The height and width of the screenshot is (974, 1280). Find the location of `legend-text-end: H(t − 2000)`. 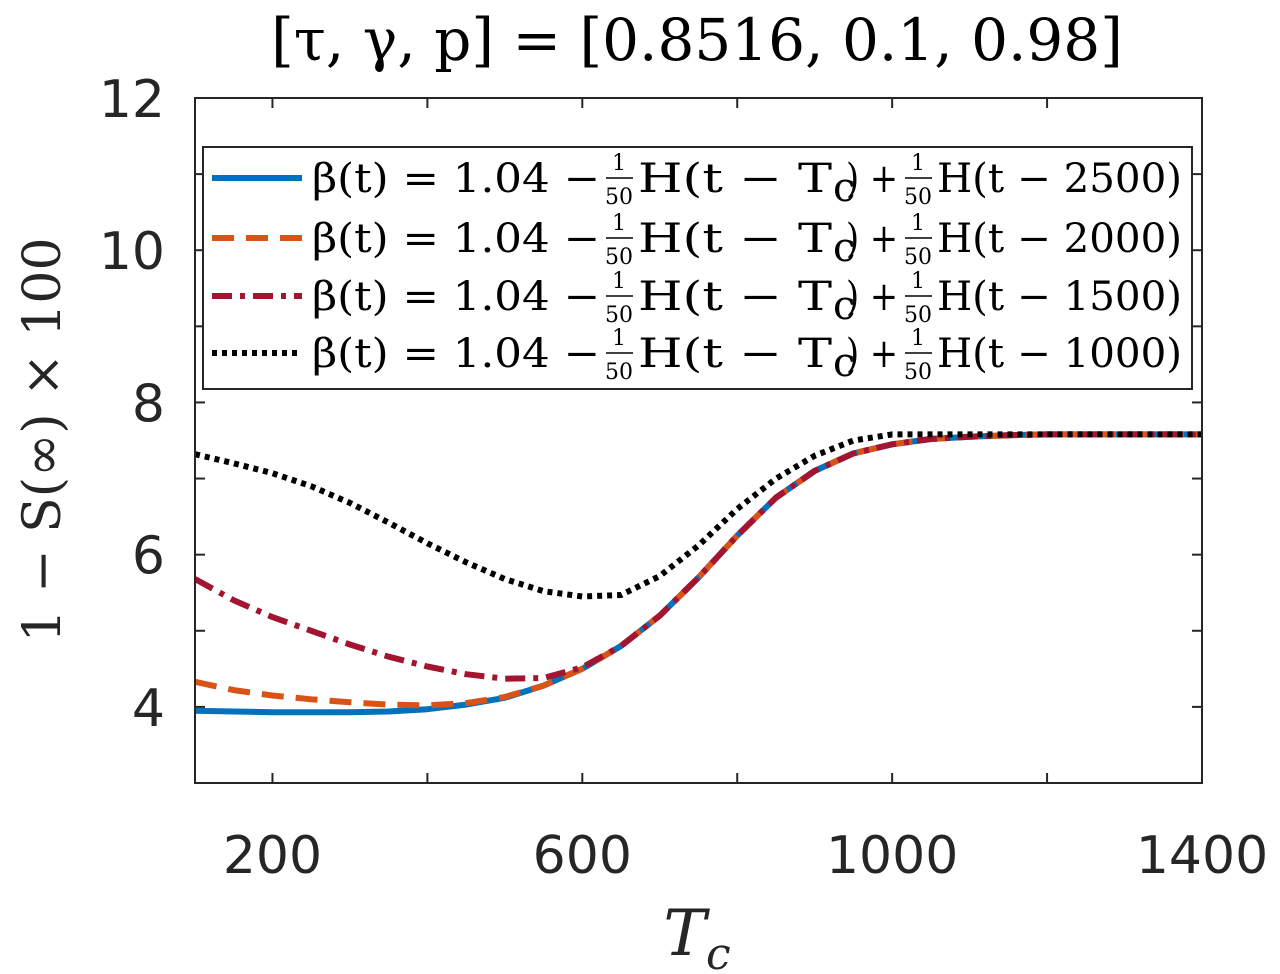

legend-text-end: H(t − 2000) is located at coordinates (1059, 239).